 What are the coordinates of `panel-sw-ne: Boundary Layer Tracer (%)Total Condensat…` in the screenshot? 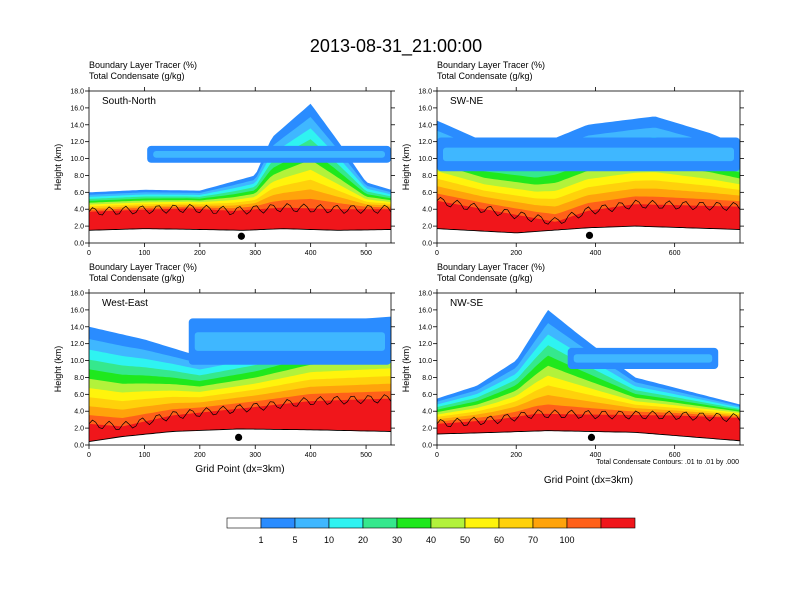 It's located at (572, 158).